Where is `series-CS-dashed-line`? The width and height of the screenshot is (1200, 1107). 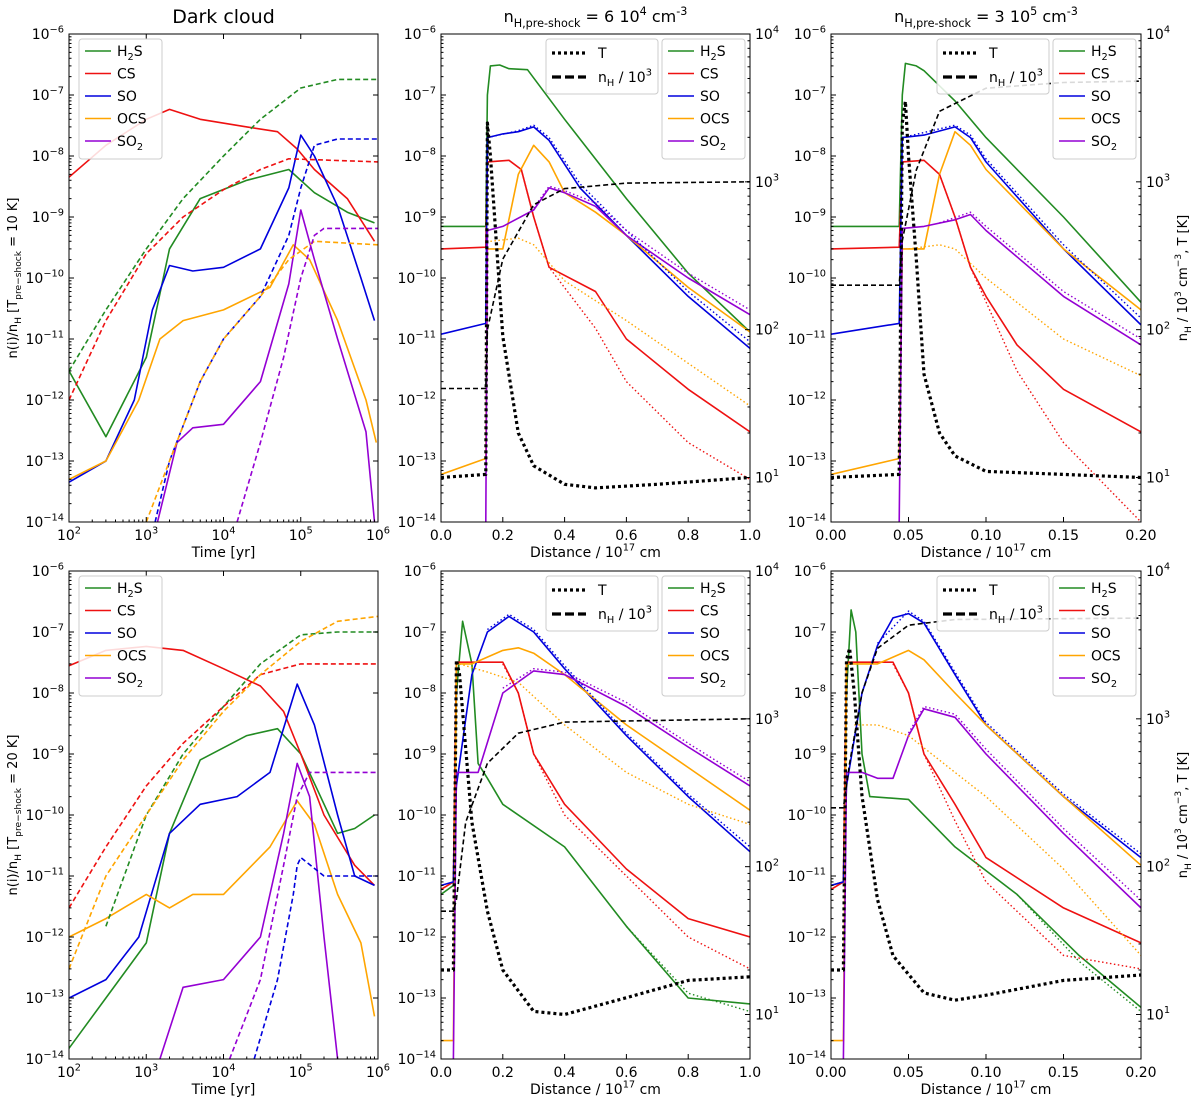 series-CS-dashed-line is located at coordinates (223, 279).